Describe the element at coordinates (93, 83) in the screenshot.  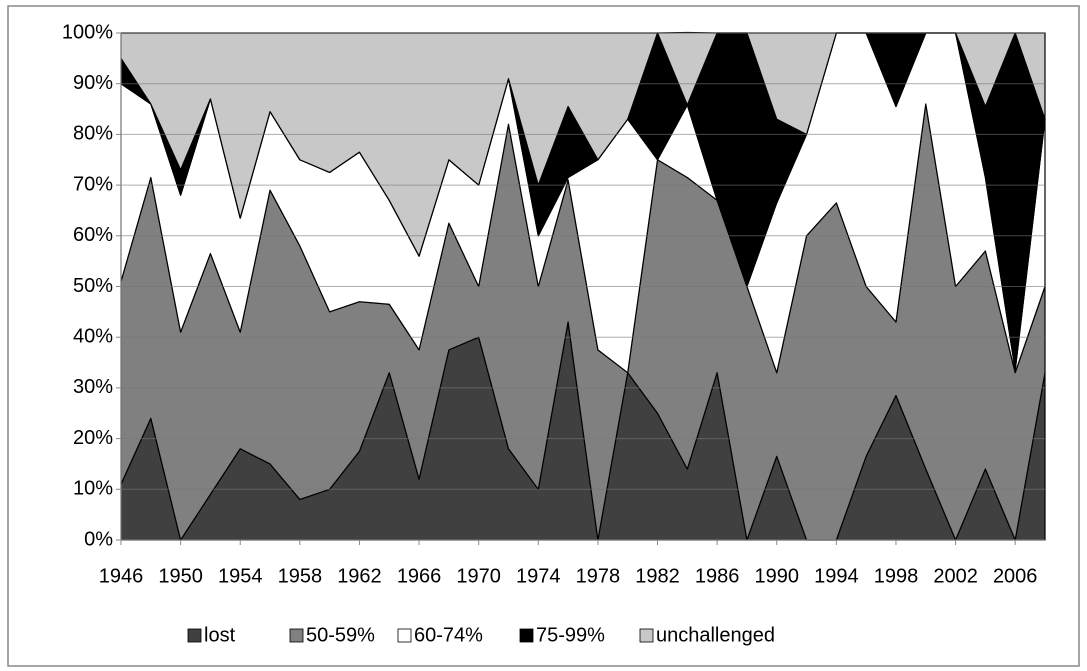
I see `y-tick-label: 90%` at that location.